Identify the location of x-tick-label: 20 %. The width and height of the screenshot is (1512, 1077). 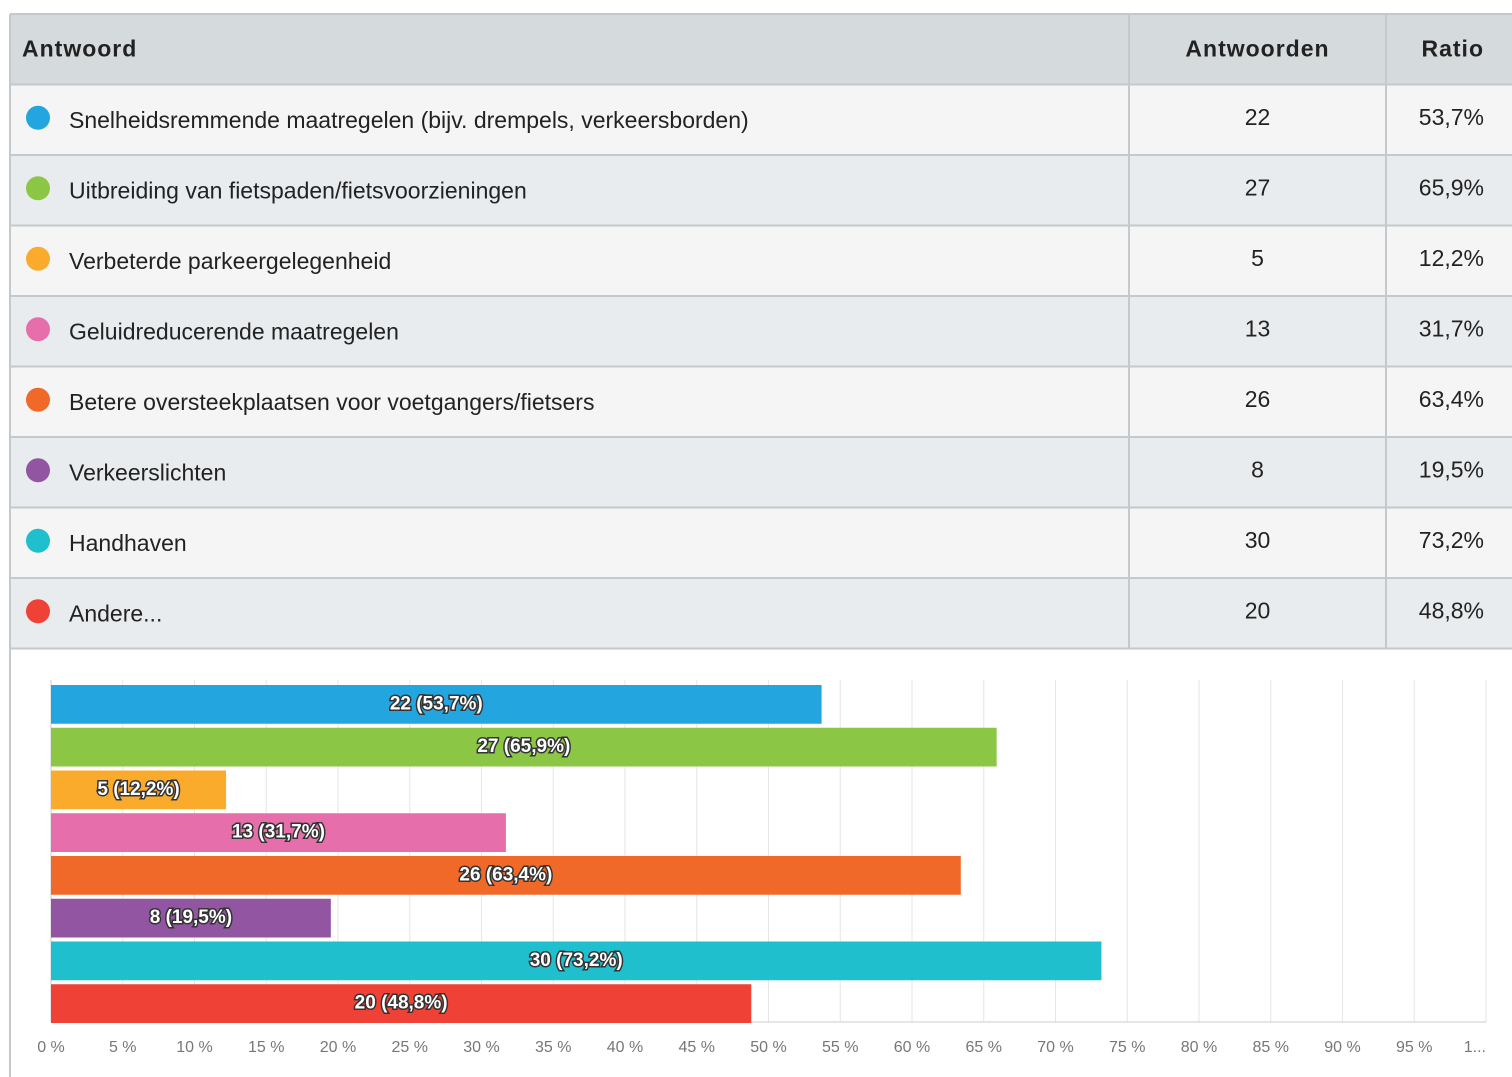
(338, 1047).